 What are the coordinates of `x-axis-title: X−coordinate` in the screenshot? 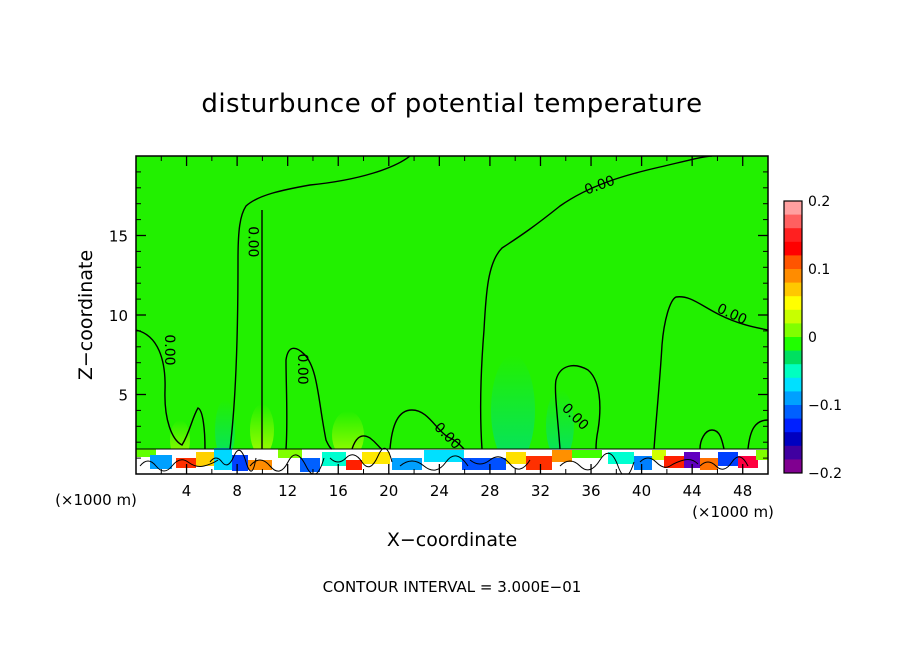 It's located at (452, 540).